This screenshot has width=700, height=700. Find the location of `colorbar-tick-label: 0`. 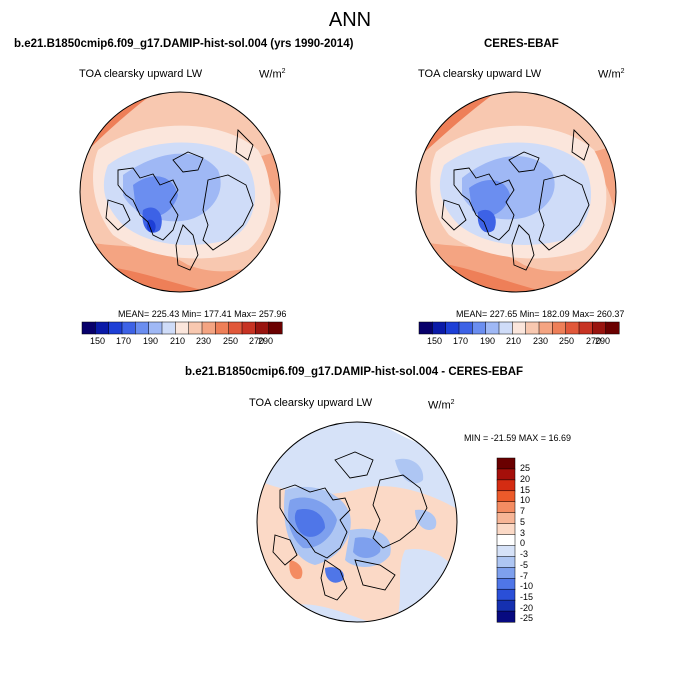

colorbar-tick-label: 0 is located at coordinates (523, 543).